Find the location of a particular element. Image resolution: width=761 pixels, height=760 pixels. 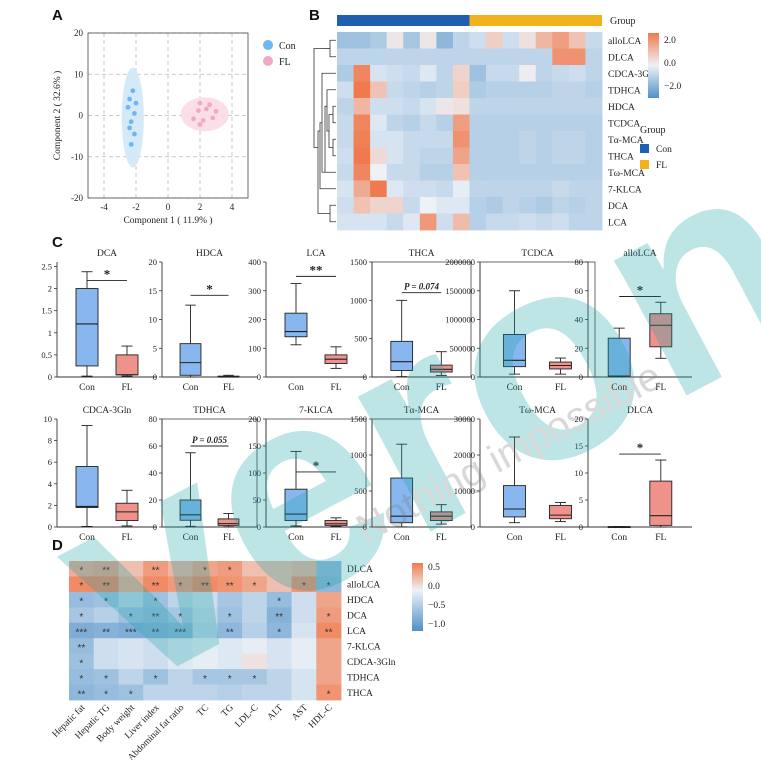

corr-col-label: LDL-C is located at coordinates (247, 716).